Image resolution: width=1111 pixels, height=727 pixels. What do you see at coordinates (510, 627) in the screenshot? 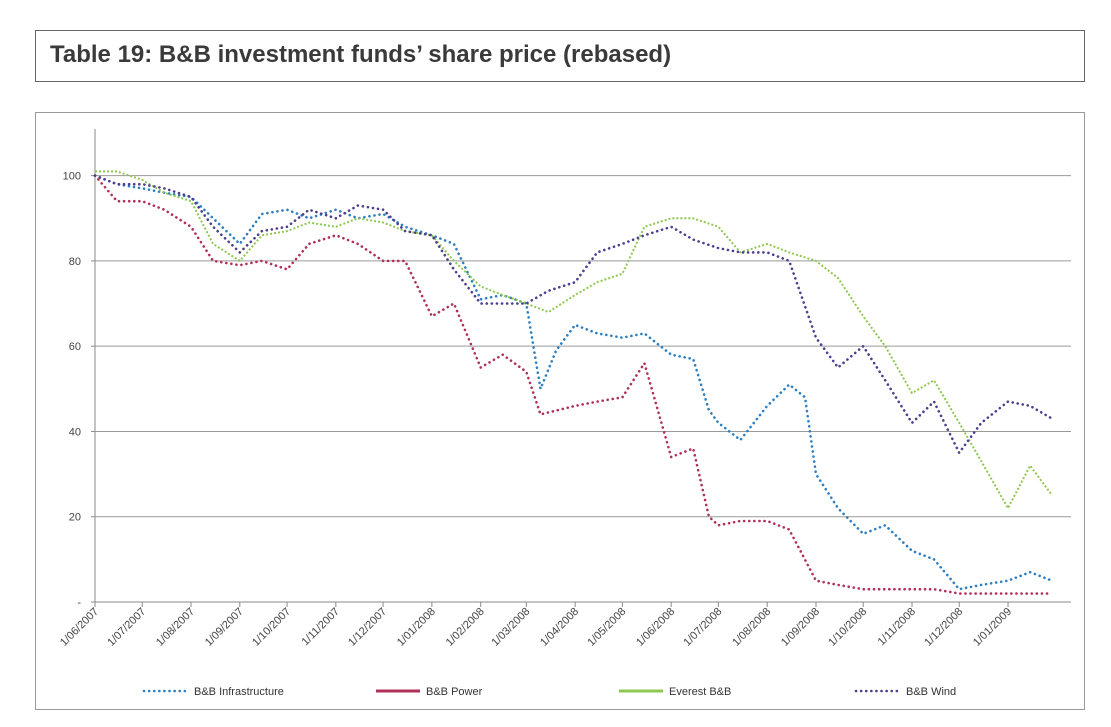
I see `x-tick-label: 1/03/2008` at bounding box center [510, 627].